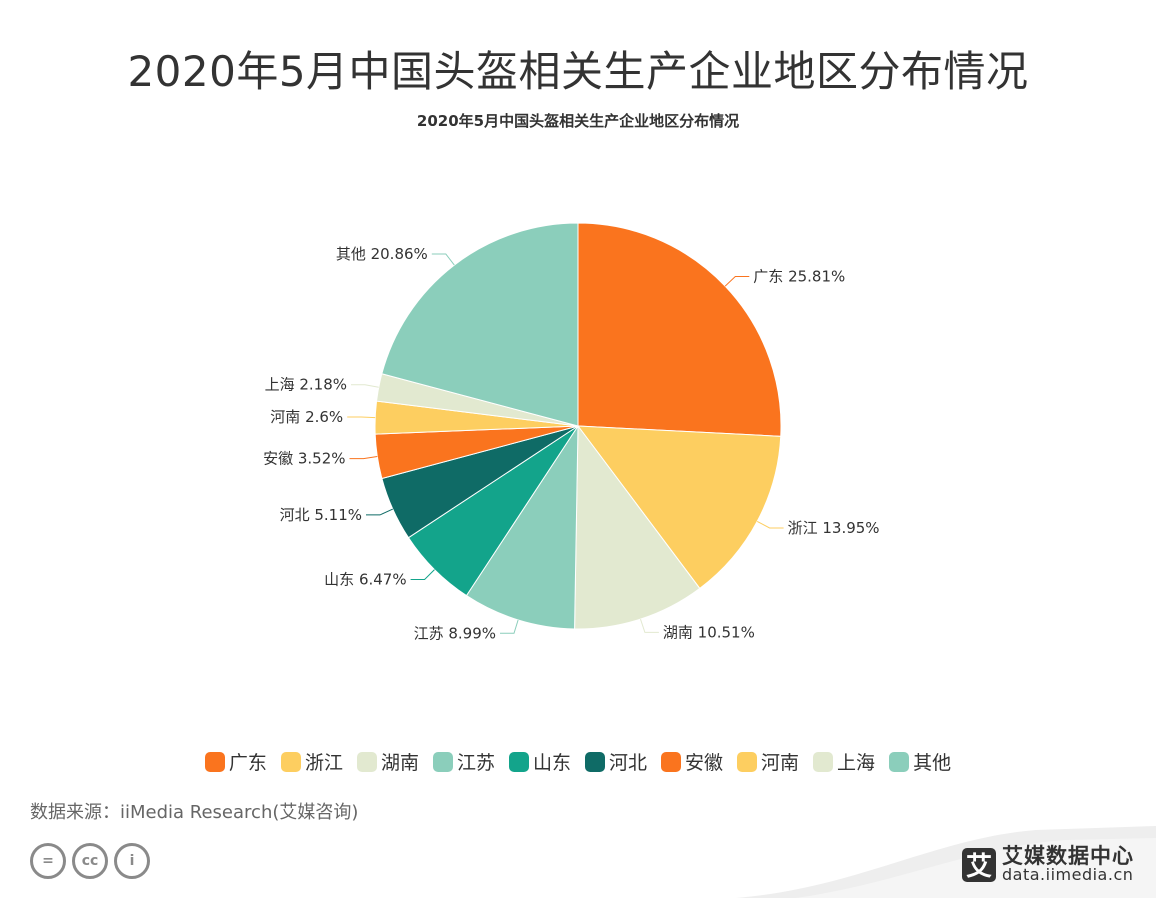 The width and height of the screenshot is (1156, 898). What do you see at coordinates (455, 633) in the screenshot?
I see `data-label-江苏: 江苏 8.99%` at bounding box center [455, 633].